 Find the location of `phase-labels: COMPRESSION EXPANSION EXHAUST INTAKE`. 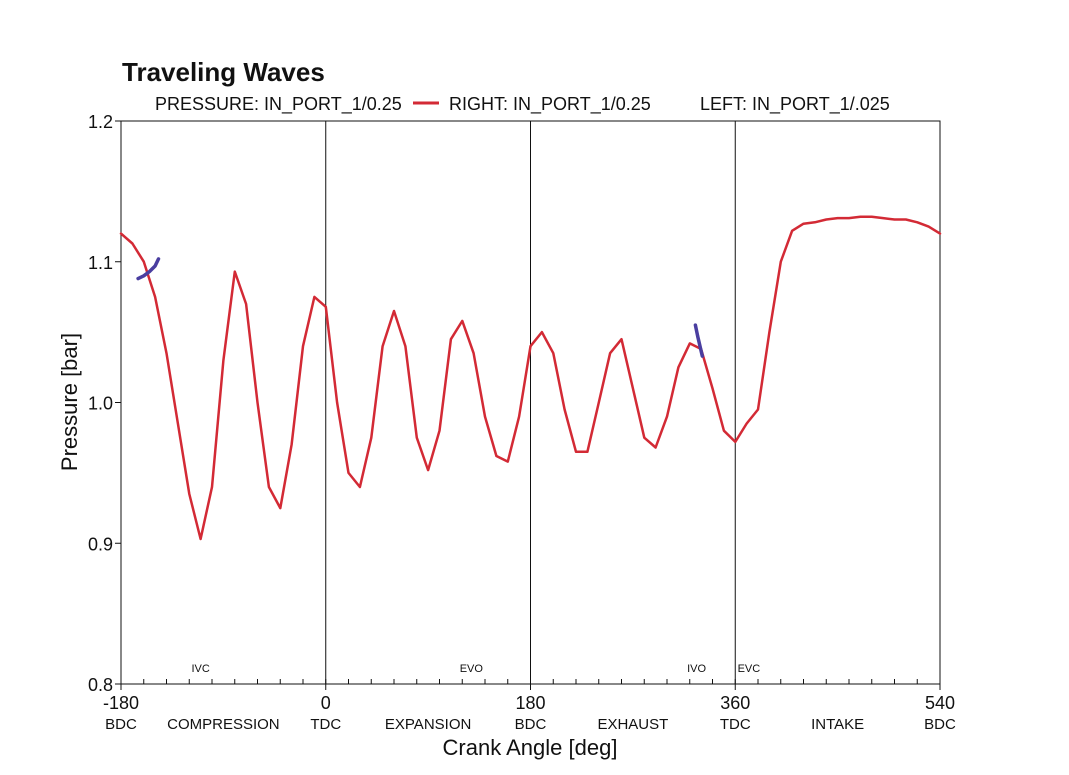

phase-labels: COMPRESSION EXPANSION EXHAUST INTAKE is located at coordinates (515, 724).